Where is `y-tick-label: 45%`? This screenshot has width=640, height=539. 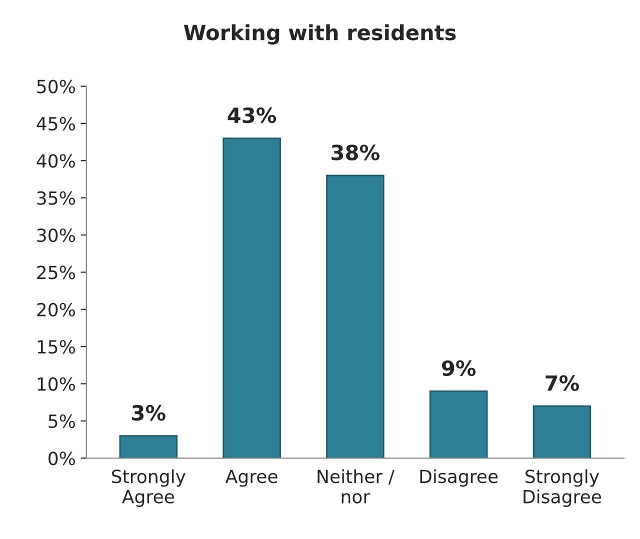 y-tick-label: 45% is located at coordinates (55, 123).